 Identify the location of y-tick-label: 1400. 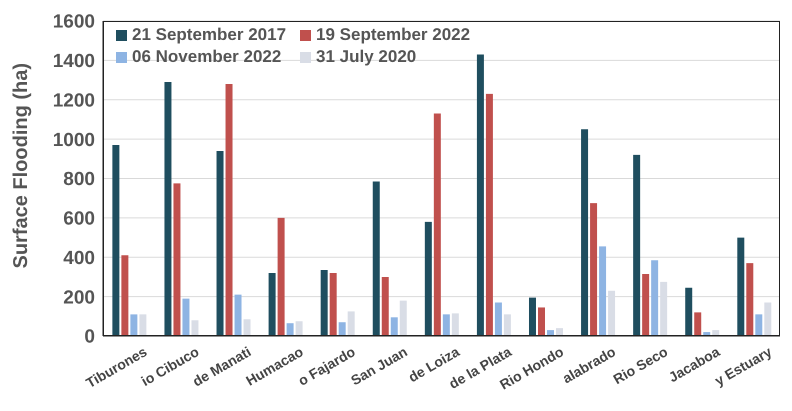
(73, 61).